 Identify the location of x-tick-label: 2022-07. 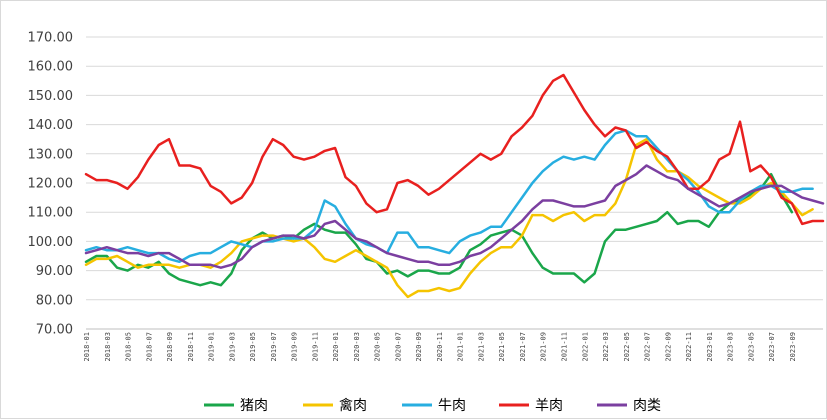
(648, 347).